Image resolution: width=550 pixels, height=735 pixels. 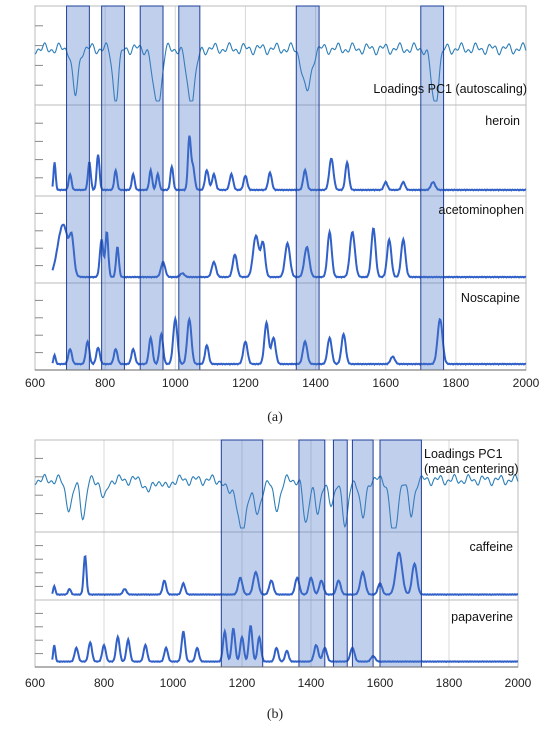 What do you see at coordinates (471, 469) in the screenshot?
I see `panel-label: (mean centering)` at bounding box center [471, 469].